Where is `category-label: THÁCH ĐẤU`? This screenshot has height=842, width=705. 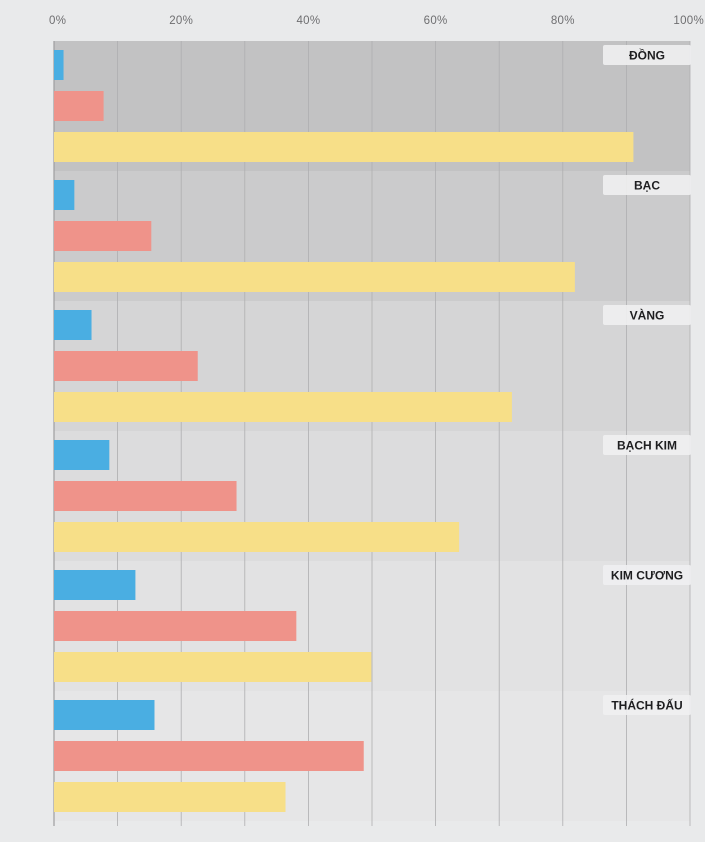 category-label: THÁCH ĐẤU is located at coordinates (646, 705).